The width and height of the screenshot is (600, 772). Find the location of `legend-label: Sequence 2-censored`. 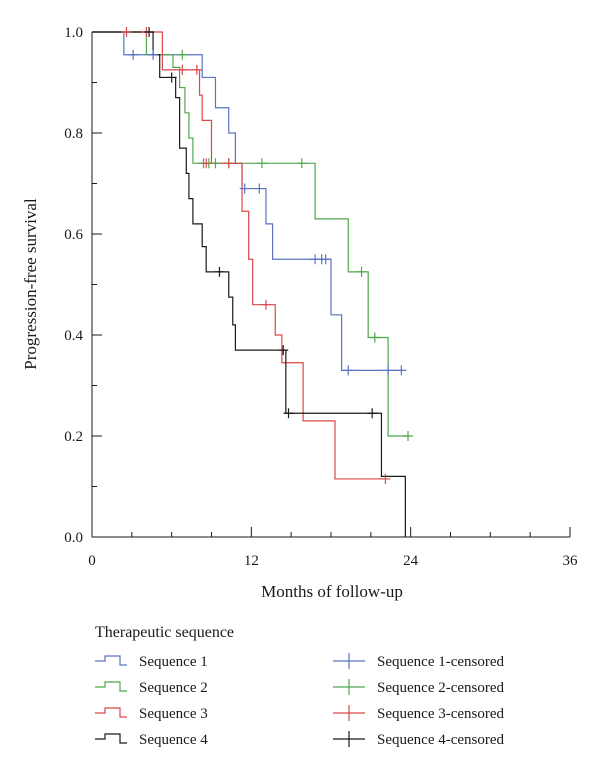

legend-label: Sequence 2-censored is located at coordinates (441, 688).